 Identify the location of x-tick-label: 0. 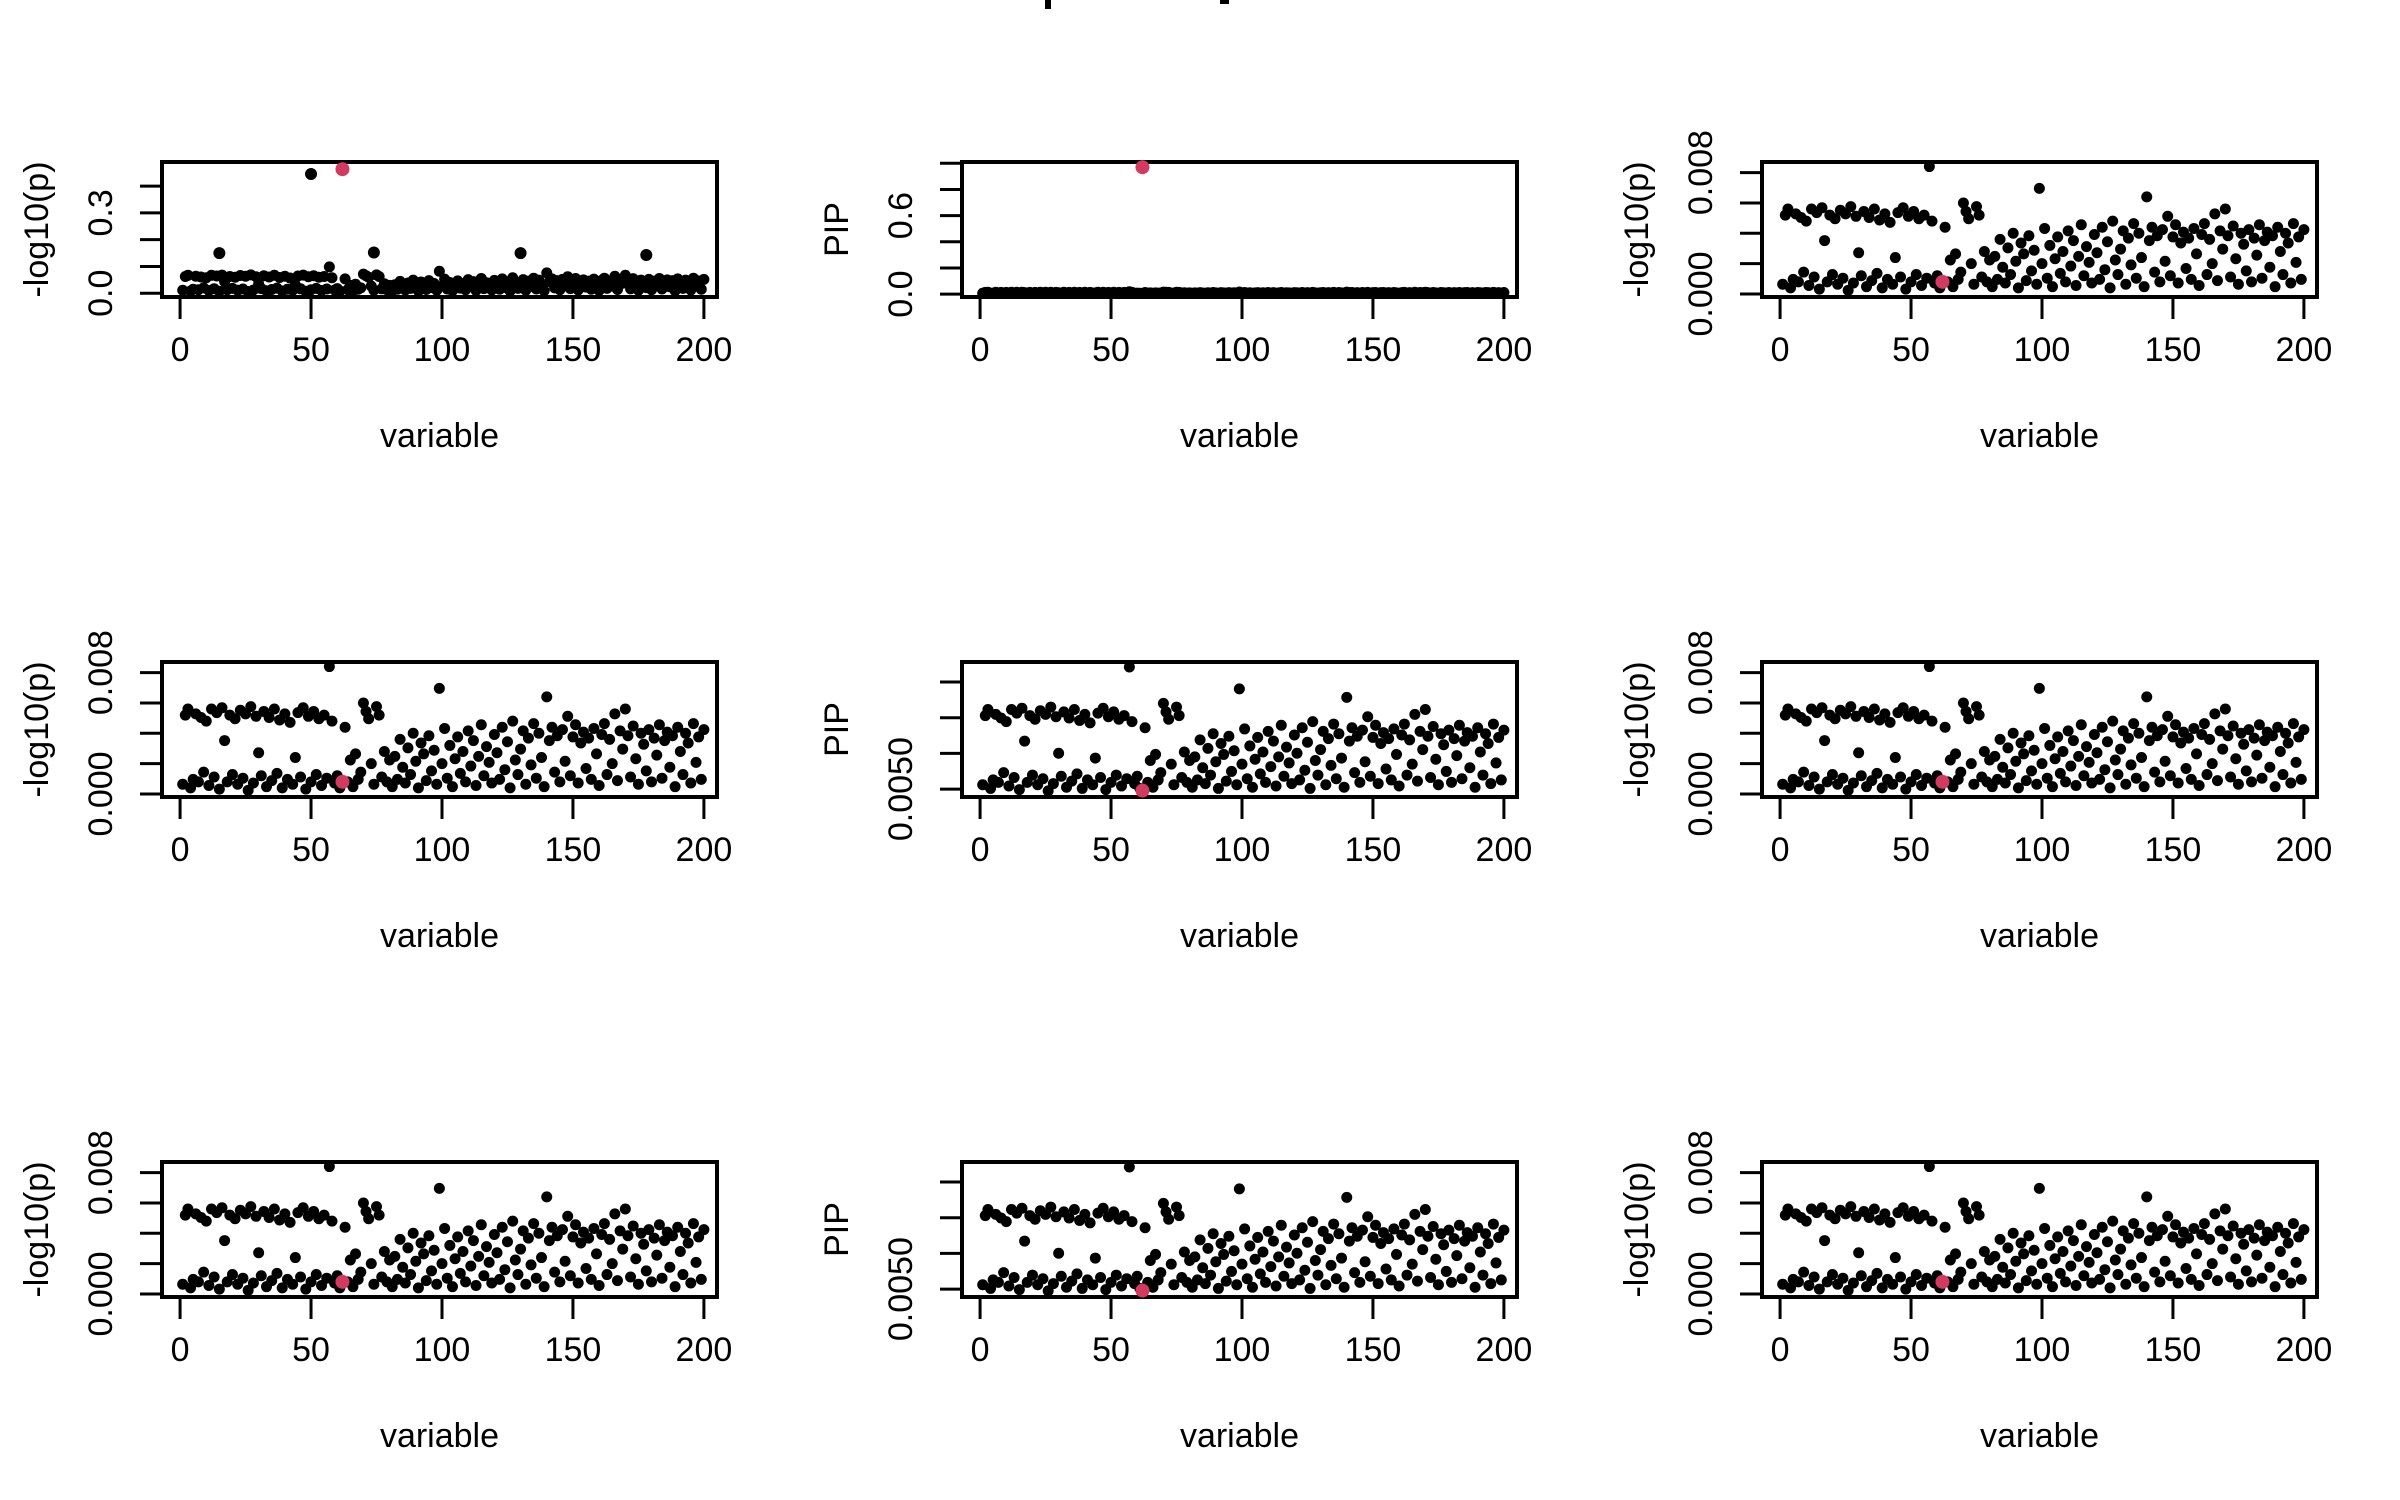
(980, 1350).